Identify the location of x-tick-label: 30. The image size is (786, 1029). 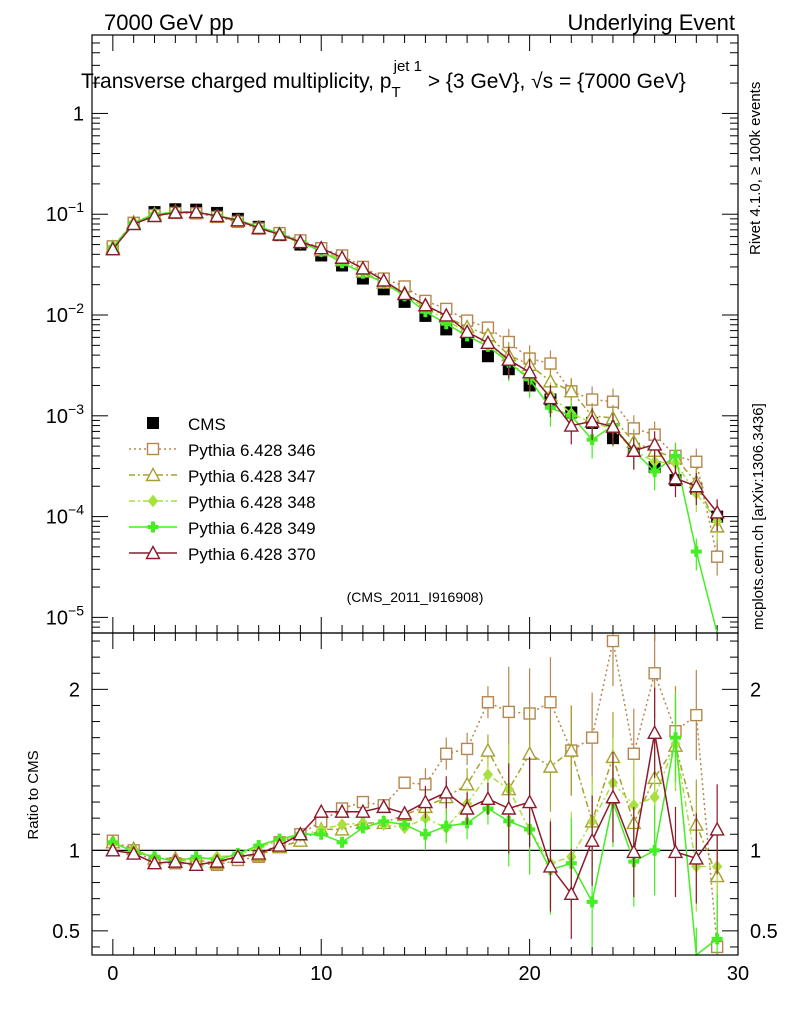
(738, 974).